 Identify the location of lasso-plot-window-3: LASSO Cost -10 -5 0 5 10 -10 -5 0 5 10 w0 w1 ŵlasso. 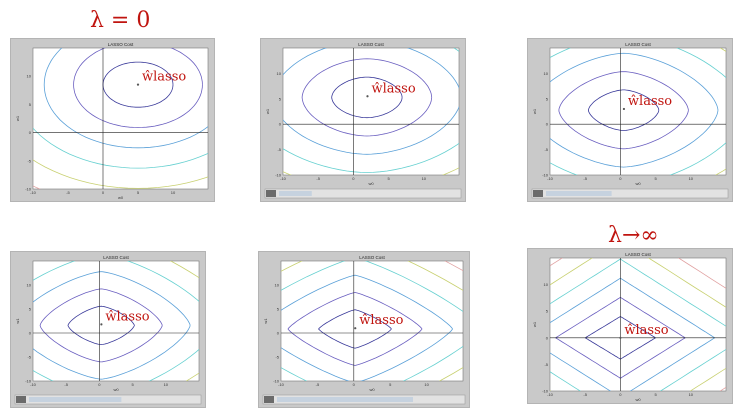
(630, 120).